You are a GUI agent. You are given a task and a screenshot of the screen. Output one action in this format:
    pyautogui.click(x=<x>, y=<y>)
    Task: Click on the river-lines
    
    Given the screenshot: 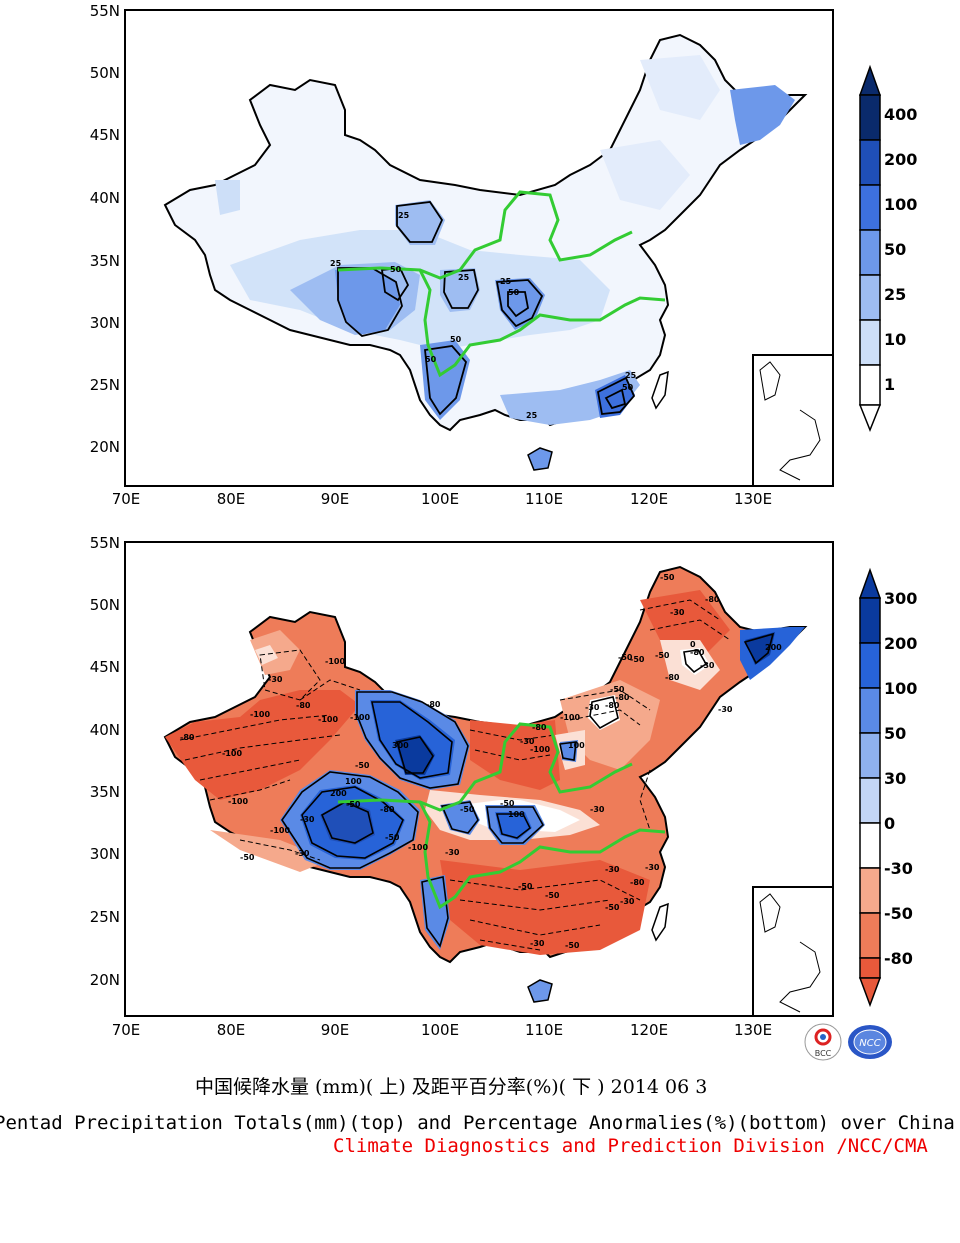 What is the action you would take?
    pyautogui.click(x=501, y=284)
    